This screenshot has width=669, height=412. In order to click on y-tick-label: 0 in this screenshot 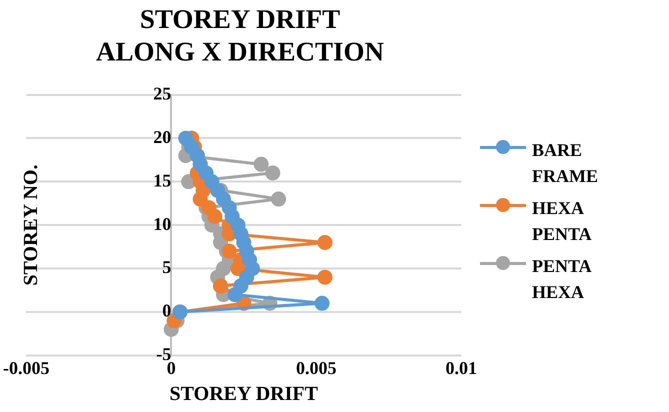, I will do `click(167, 310)`.